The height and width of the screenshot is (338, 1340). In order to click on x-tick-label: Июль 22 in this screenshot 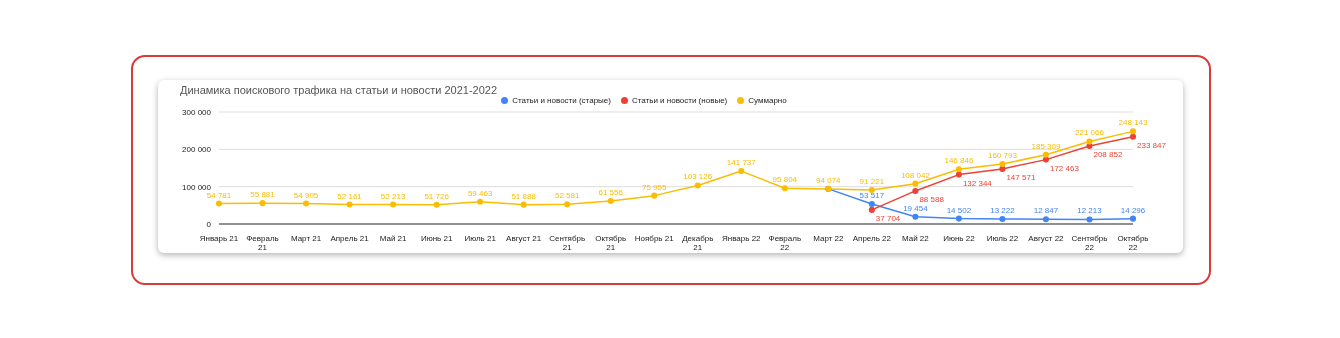, I will do `click(1002, 238)`.